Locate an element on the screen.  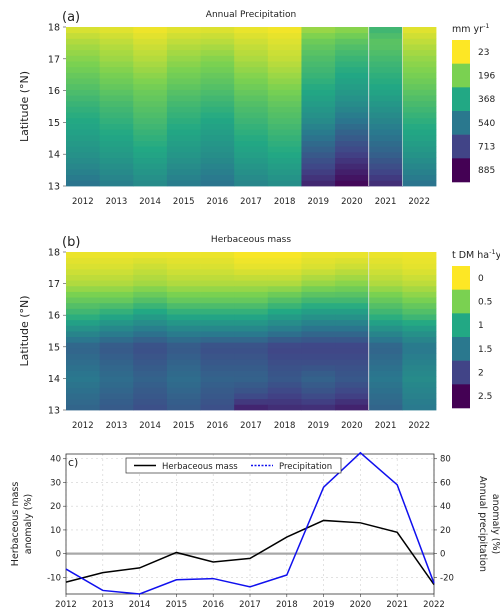
heat-column-2019 is located at coordinates (318, 107).